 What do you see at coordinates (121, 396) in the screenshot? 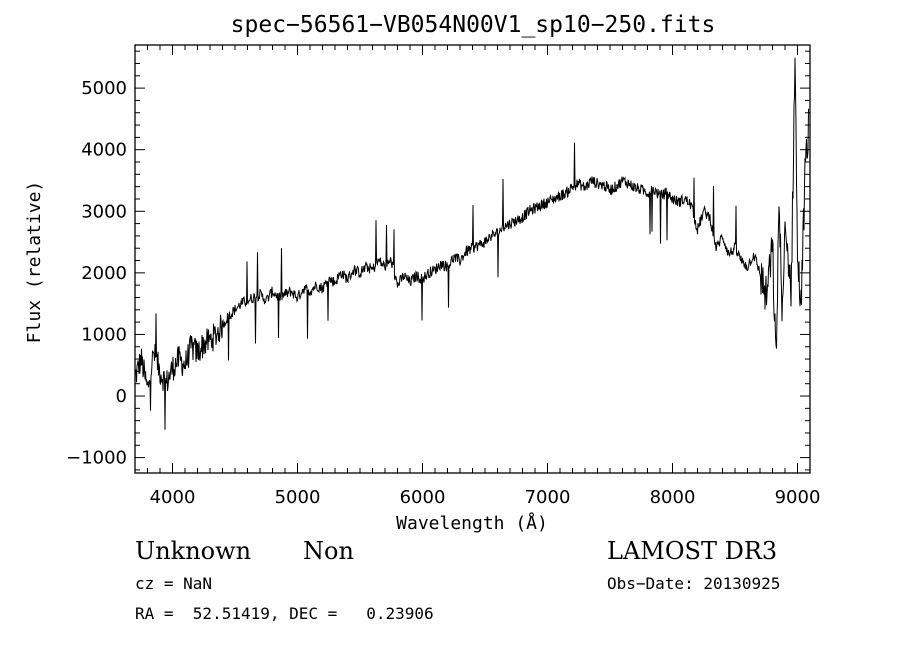
I see `y-tick-label: 0` at bounding box center [121, 396].